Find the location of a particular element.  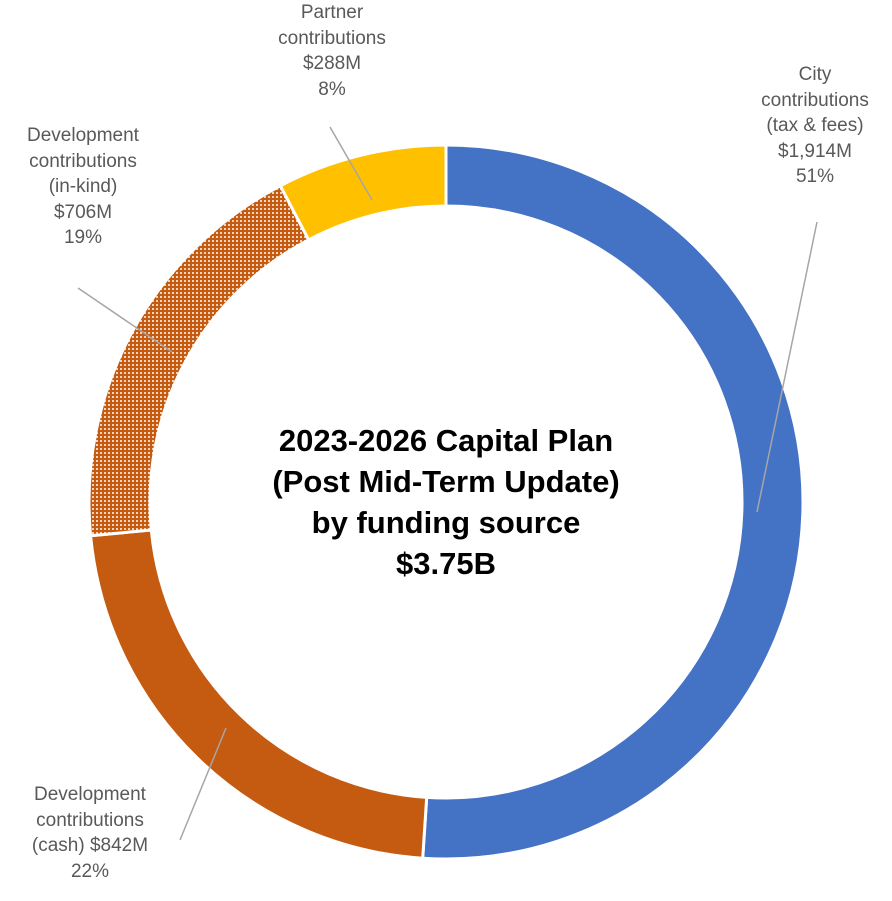

label-line: (in-kind) is located at coordinates (83, 186).